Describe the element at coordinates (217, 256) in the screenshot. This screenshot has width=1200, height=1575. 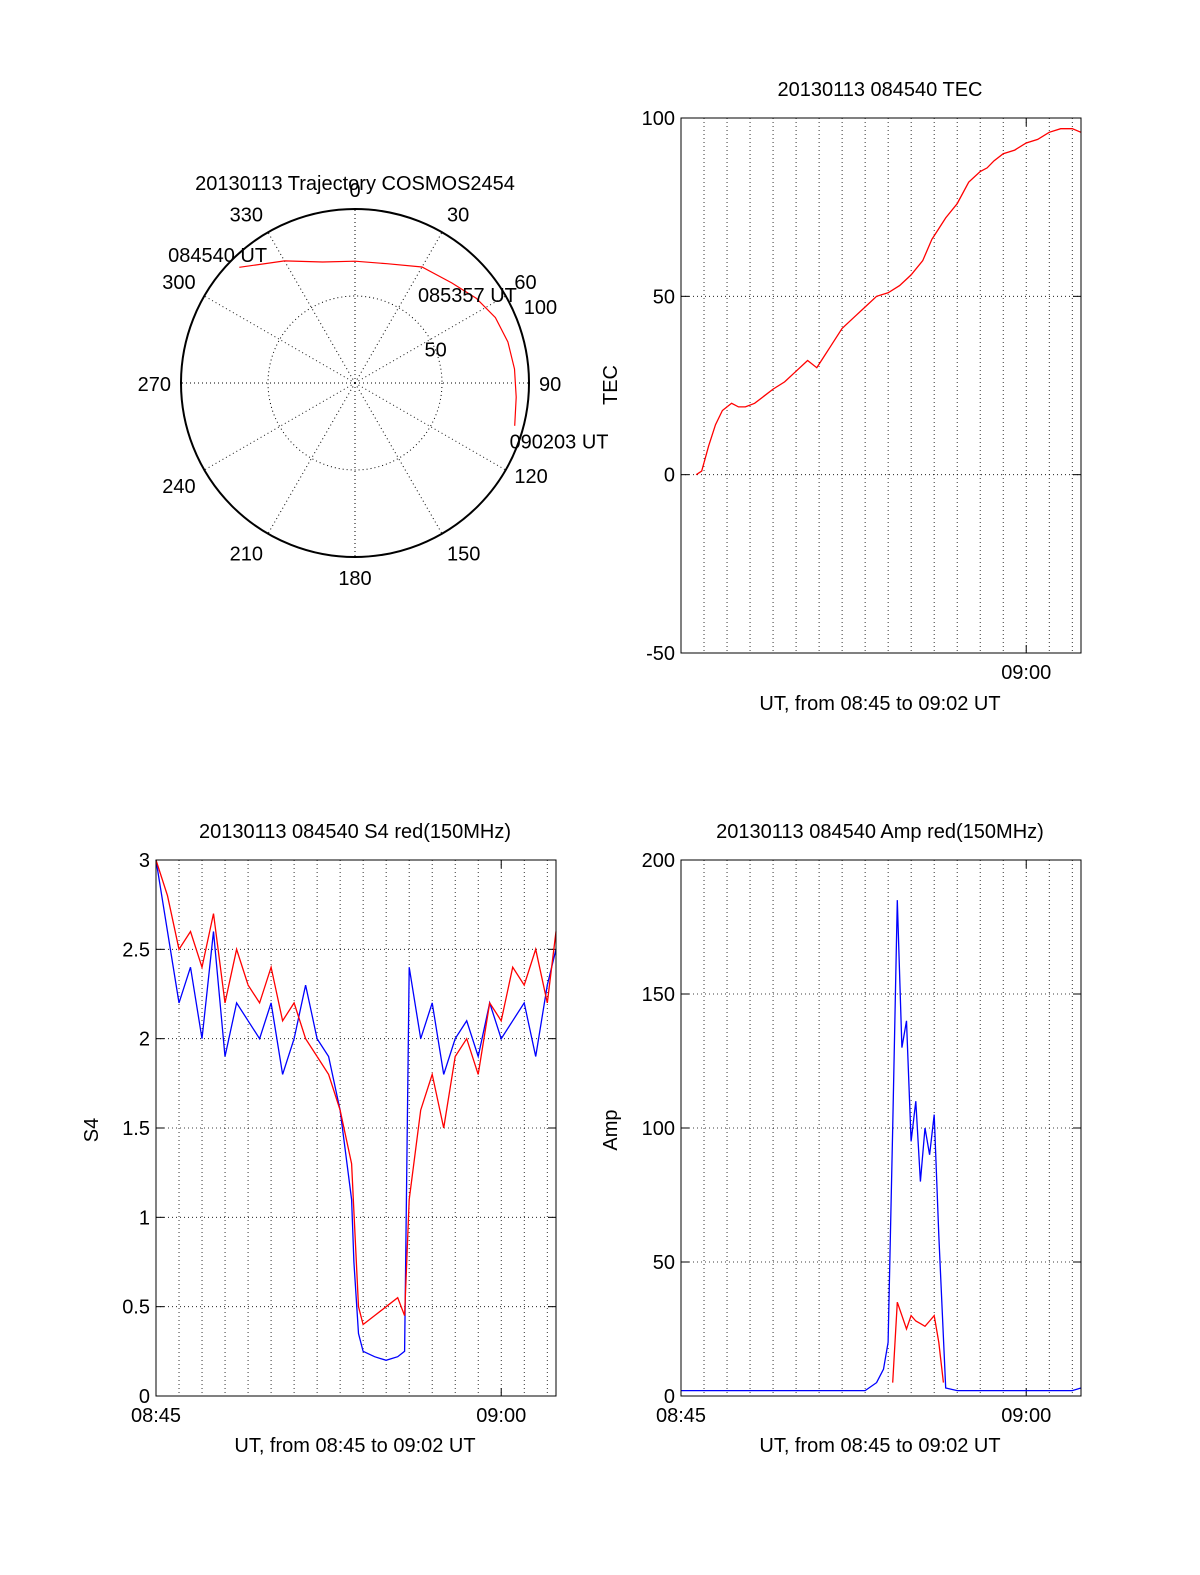
I see `trajectory-time-label: 084540 UT` at that location.